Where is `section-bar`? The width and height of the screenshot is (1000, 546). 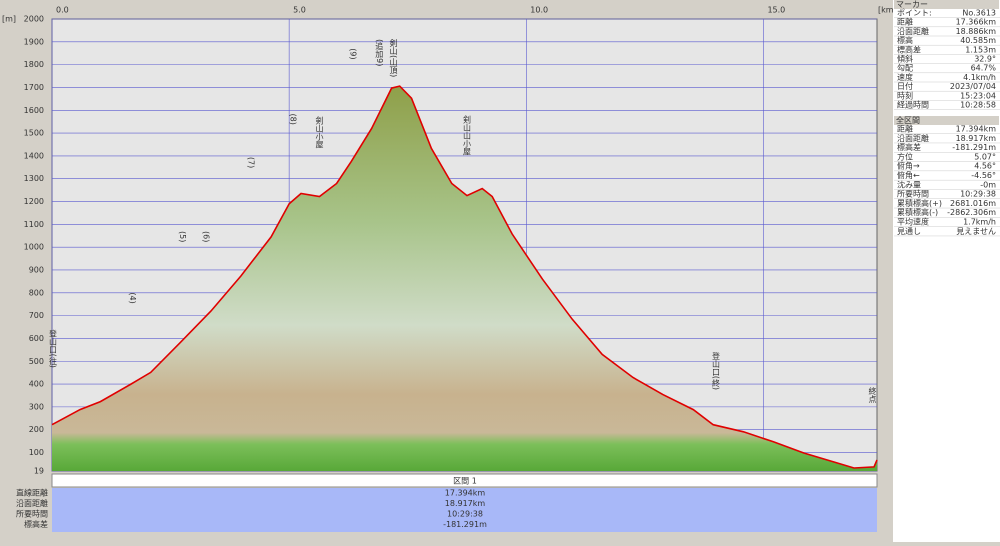 section-bar is located at coordinates (464, 480).